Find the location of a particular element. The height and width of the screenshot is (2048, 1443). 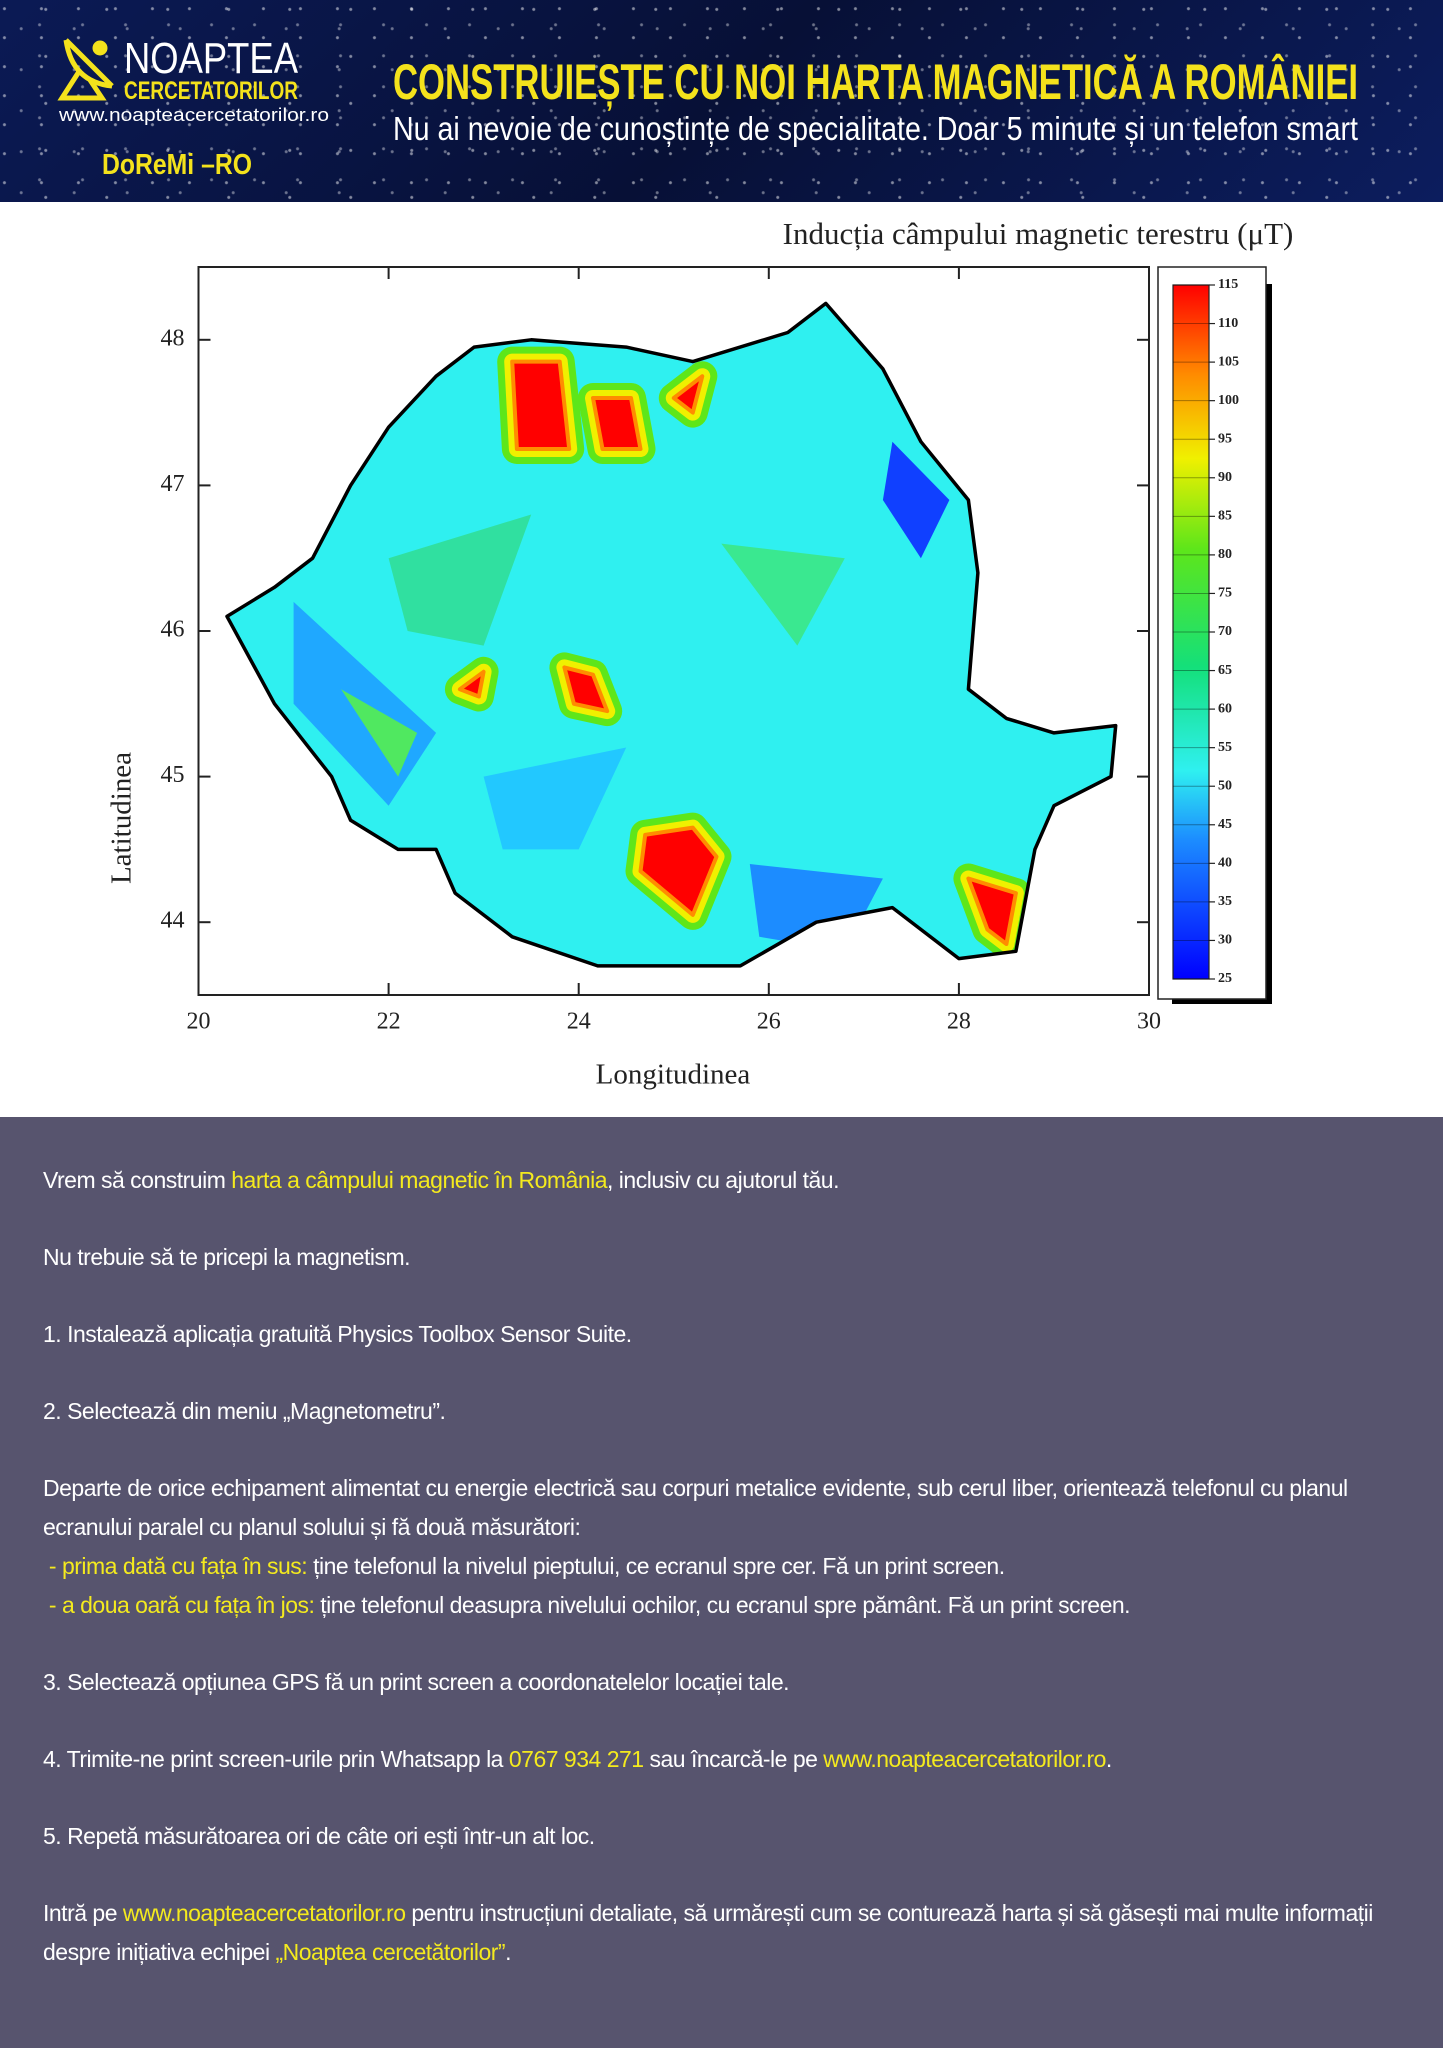

colorbar-tick-label: 65 is located at coordinates (1225, 670).